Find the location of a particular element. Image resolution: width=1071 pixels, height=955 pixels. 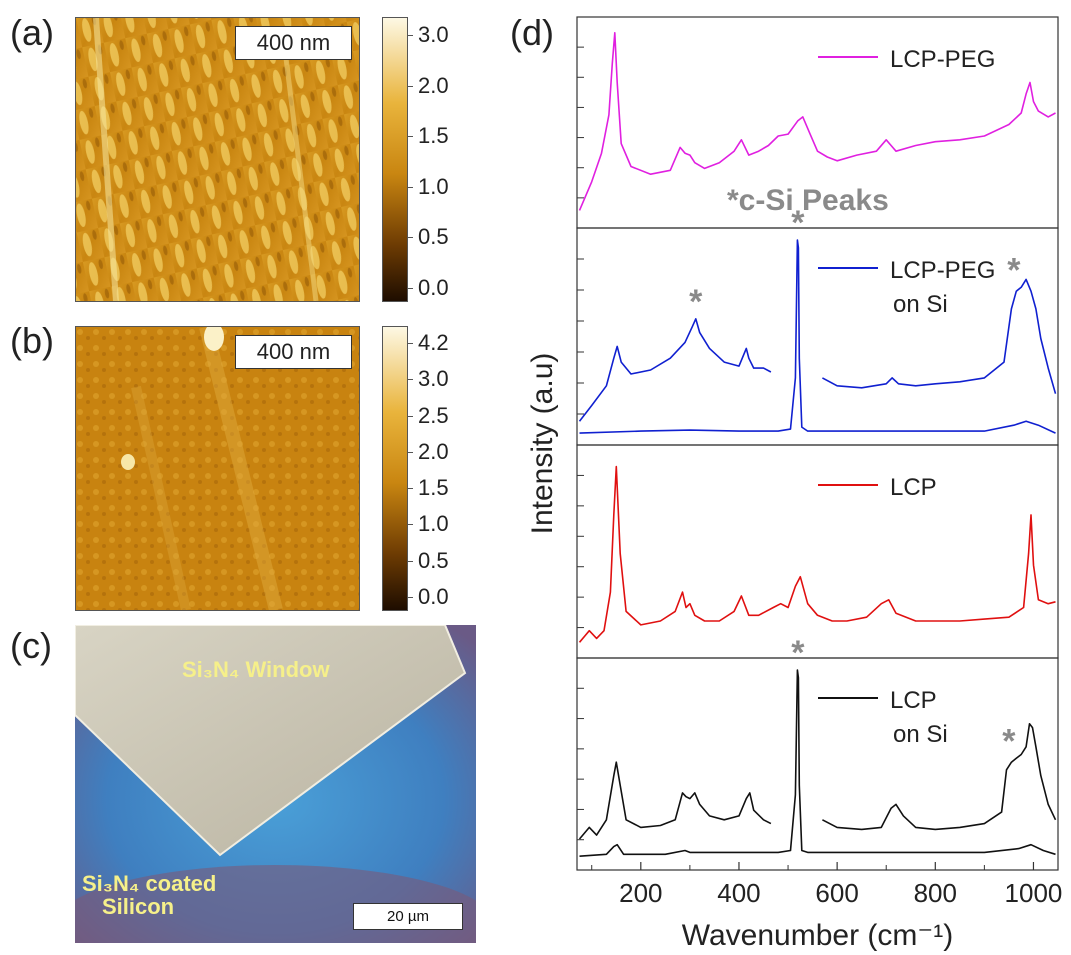

colorbar-b-tick-label: 0.5 is located at coordinates (433, 560).